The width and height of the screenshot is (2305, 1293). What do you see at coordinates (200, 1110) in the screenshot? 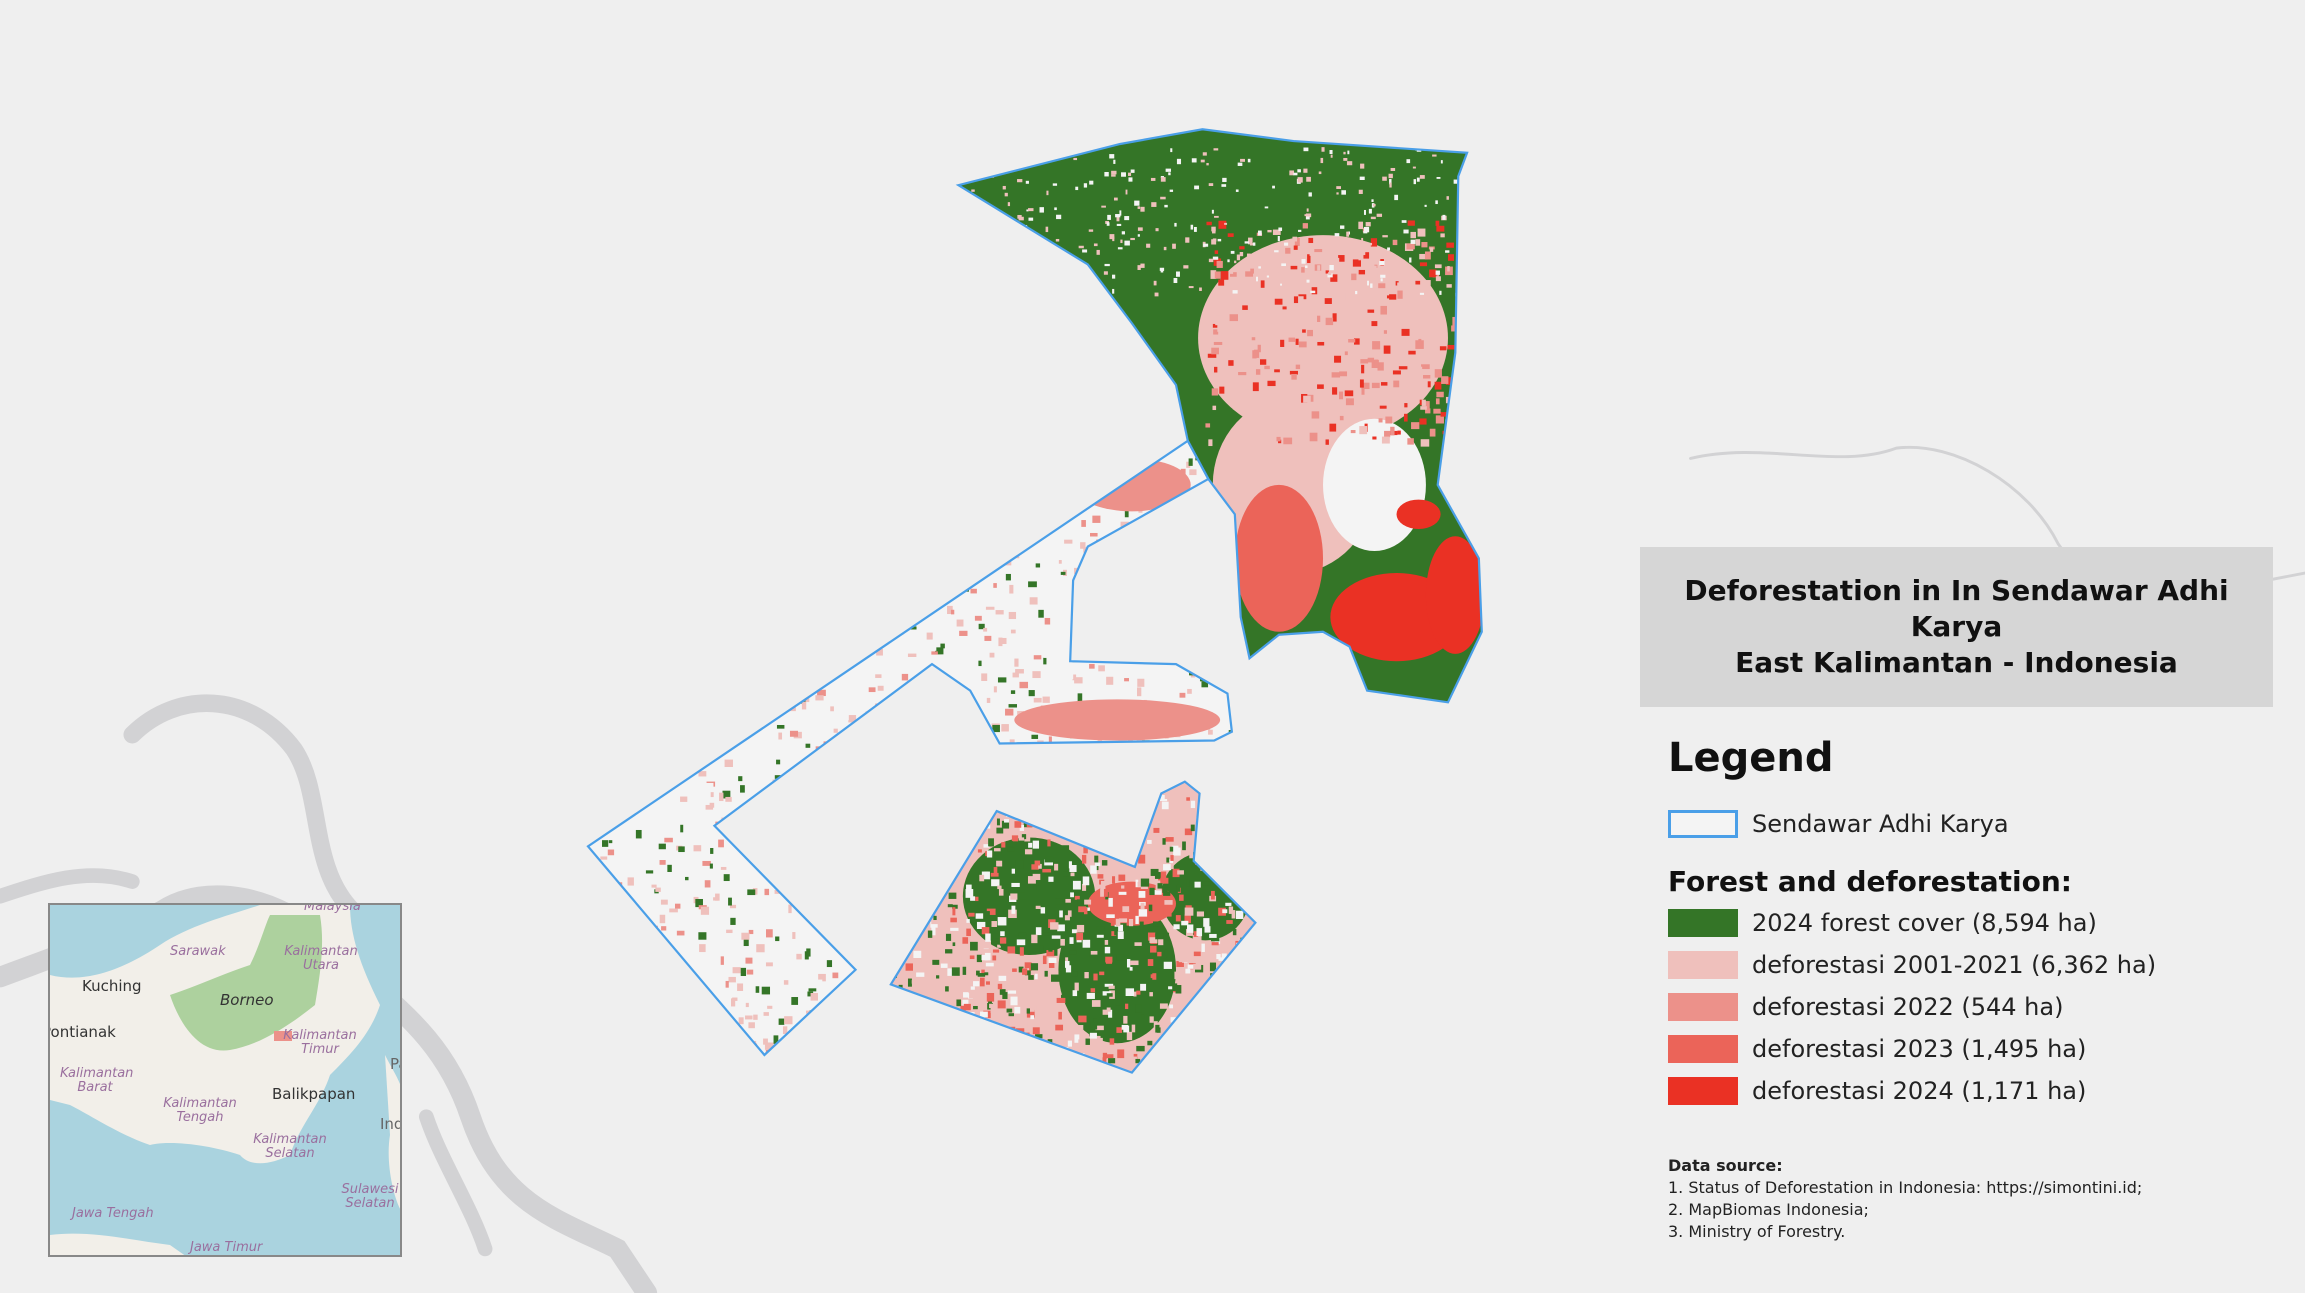
I see `label-kalteng: Kalimantan Tengah` at bounding box center [200, 1110].